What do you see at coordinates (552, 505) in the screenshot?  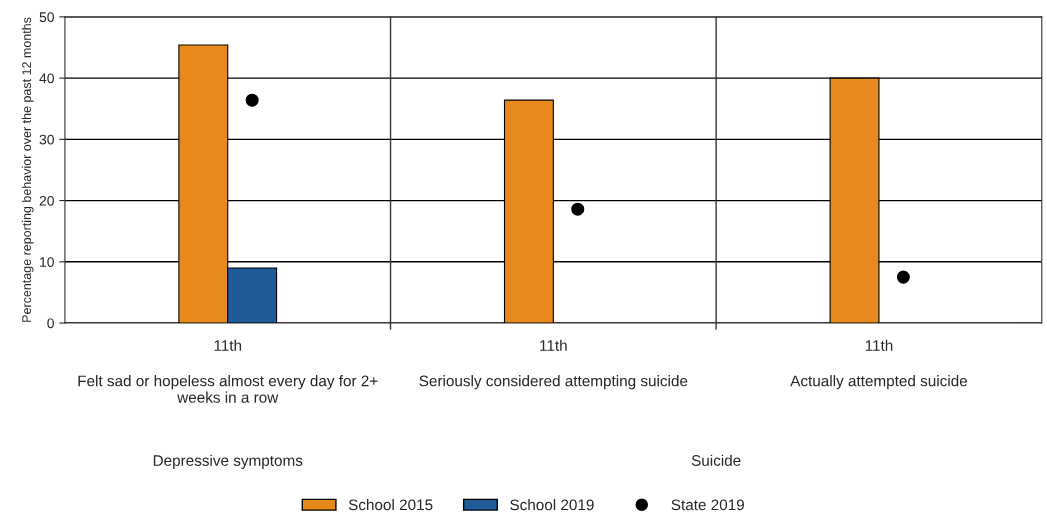 I see `legend-label: School 2019` at bounding box center [552, 505].